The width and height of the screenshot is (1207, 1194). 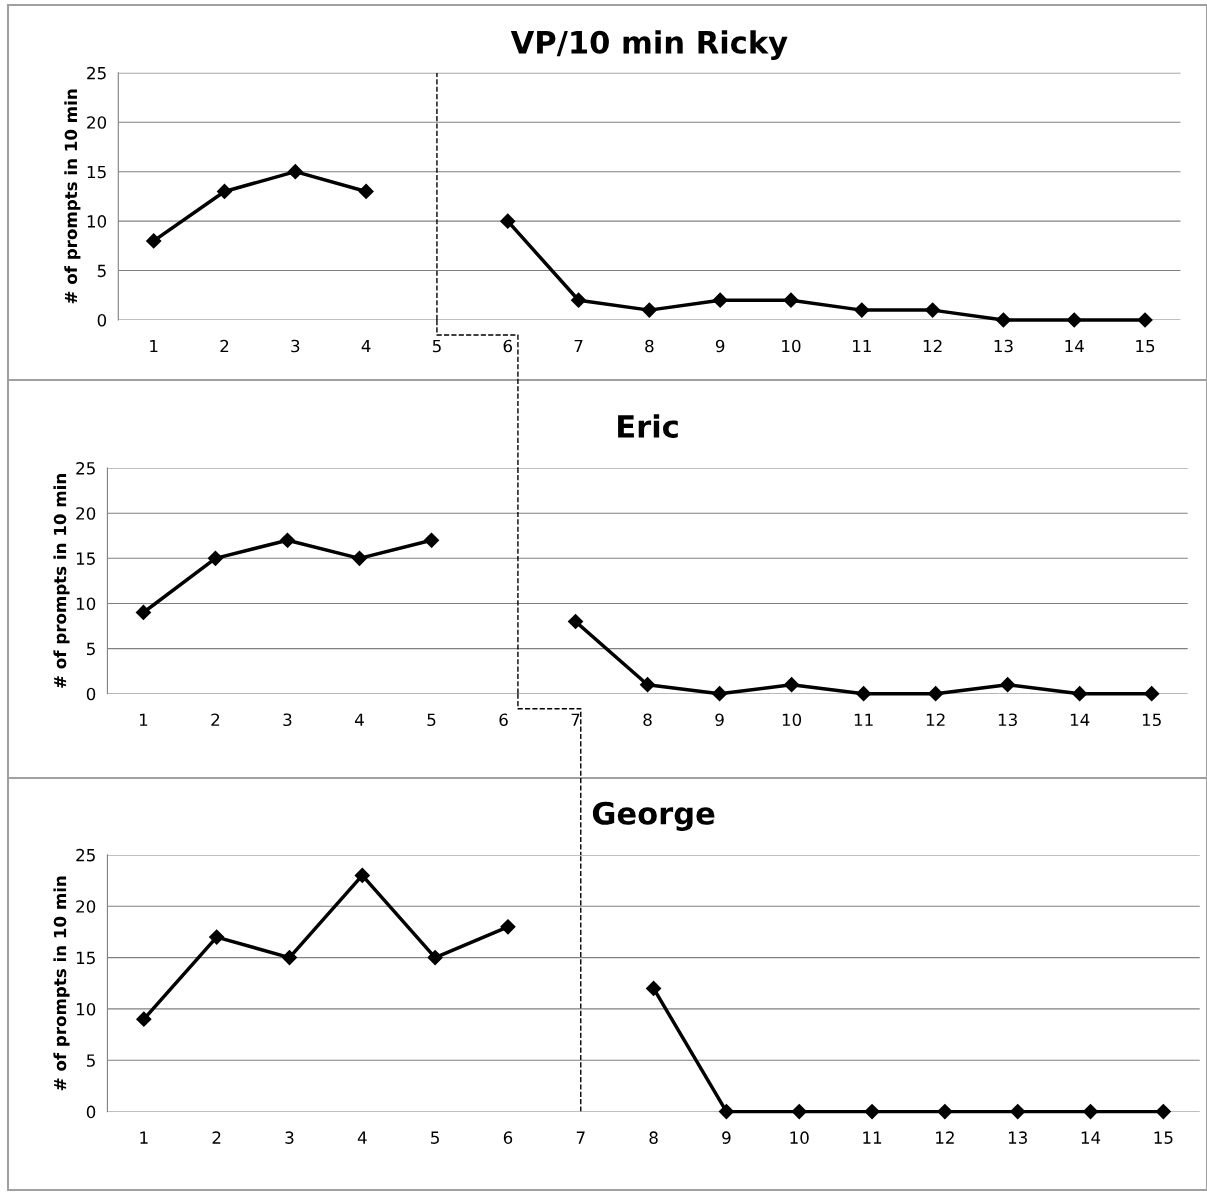 I want to click on chart-title: VP/10 min Ricky, so click(x=649, y=45).